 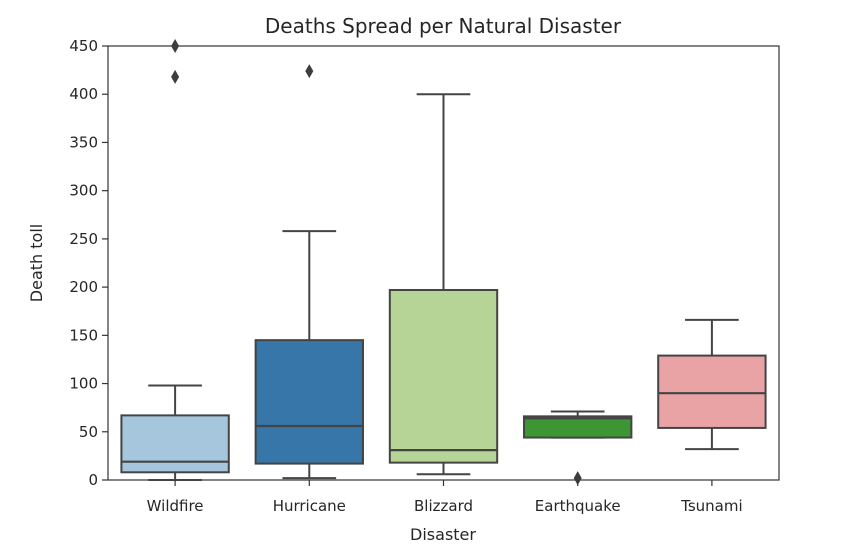 What do you see at coordinates (83, 335) in the screenshot?
I see `y-tick-label: 150` at bounding box center [83, 335].